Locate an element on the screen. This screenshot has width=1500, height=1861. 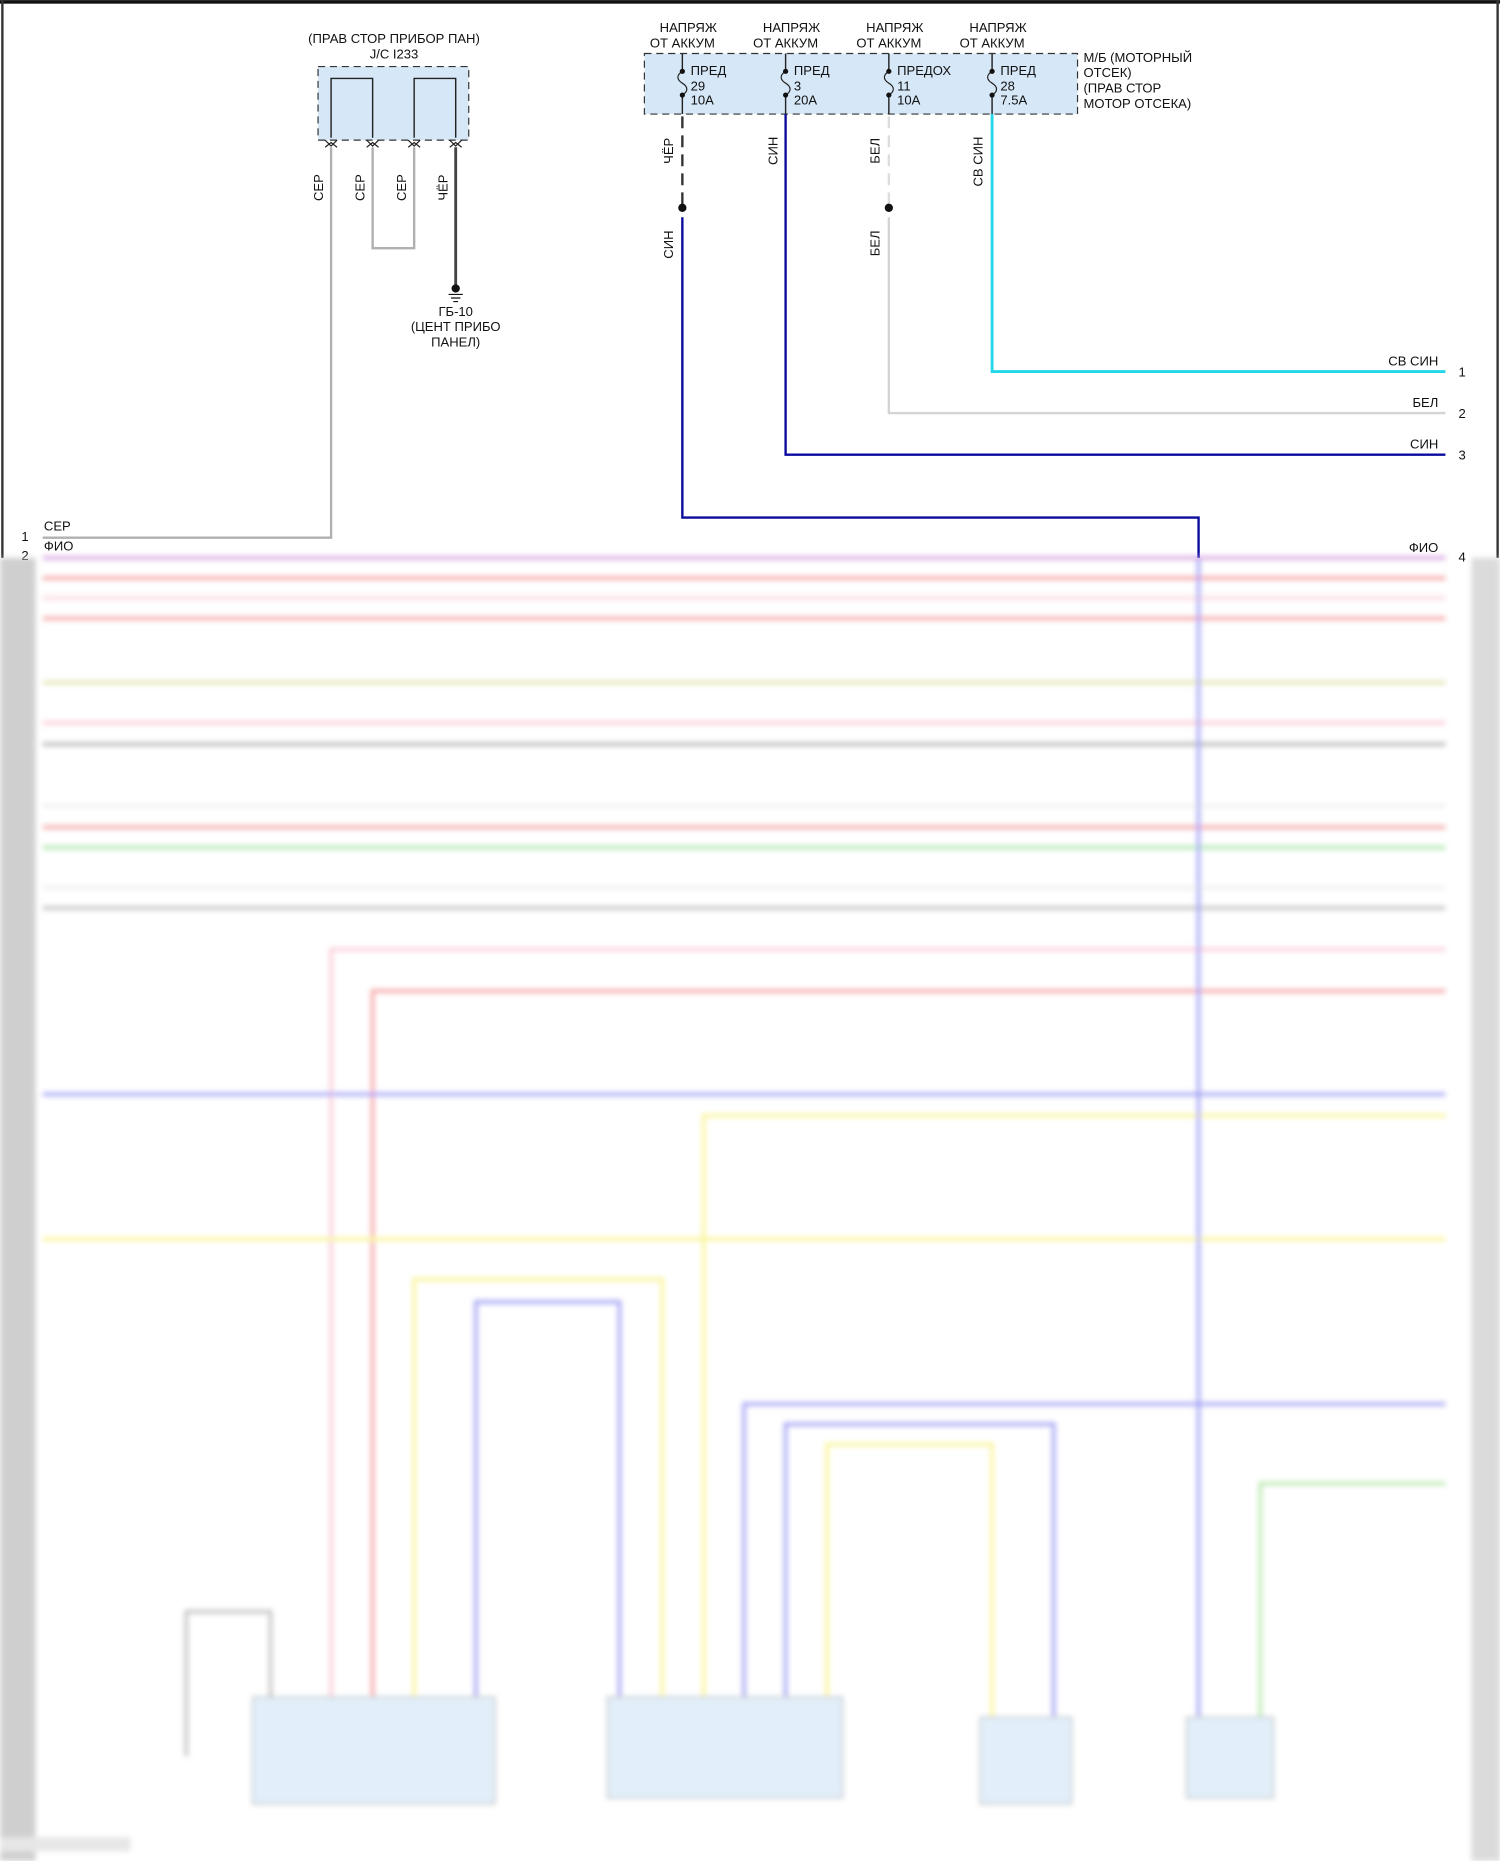
fuse-number: 11 is located at coordinates (904, 85).